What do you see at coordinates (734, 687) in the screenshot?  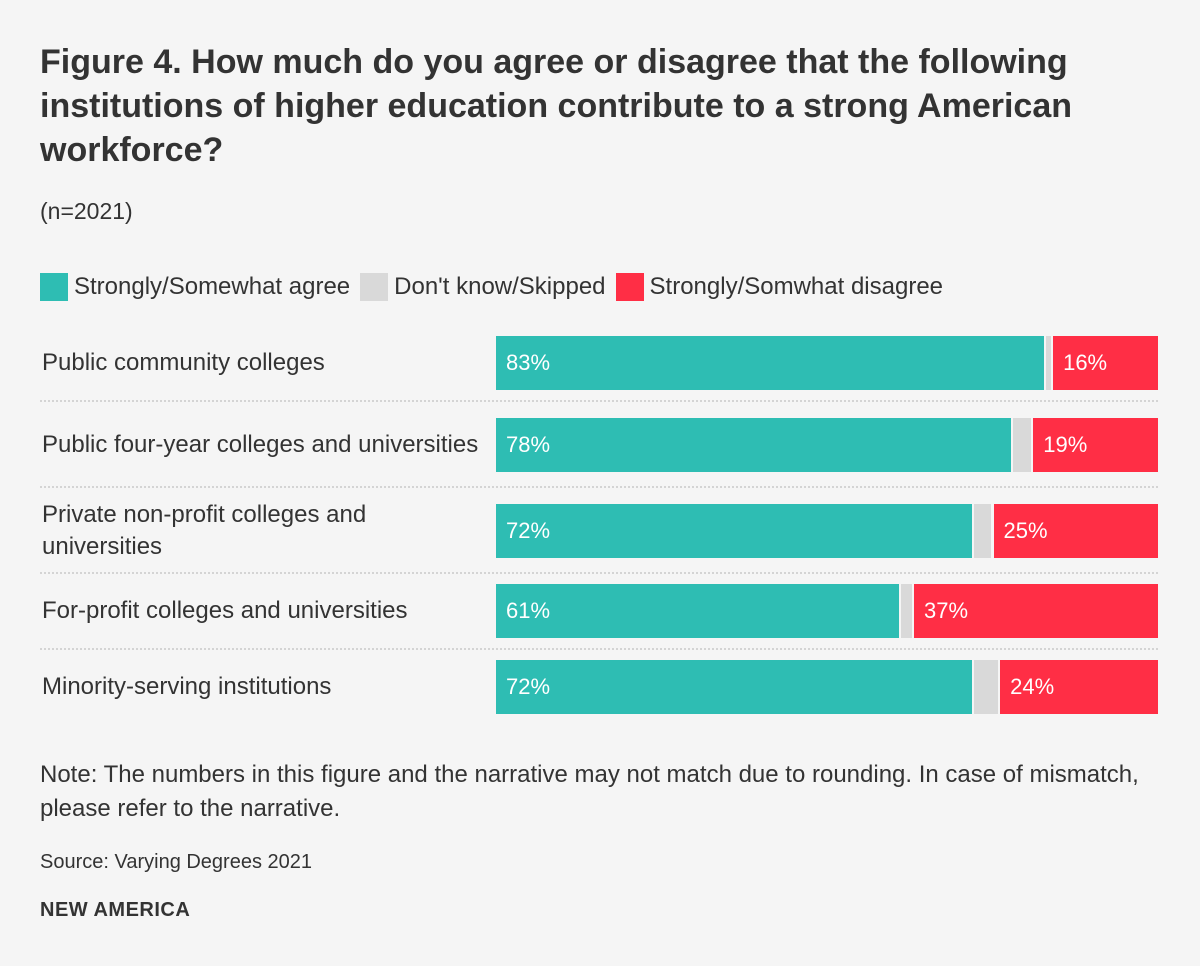 I see `bar-minority-serving-agree` at bounding box center [734, 687].